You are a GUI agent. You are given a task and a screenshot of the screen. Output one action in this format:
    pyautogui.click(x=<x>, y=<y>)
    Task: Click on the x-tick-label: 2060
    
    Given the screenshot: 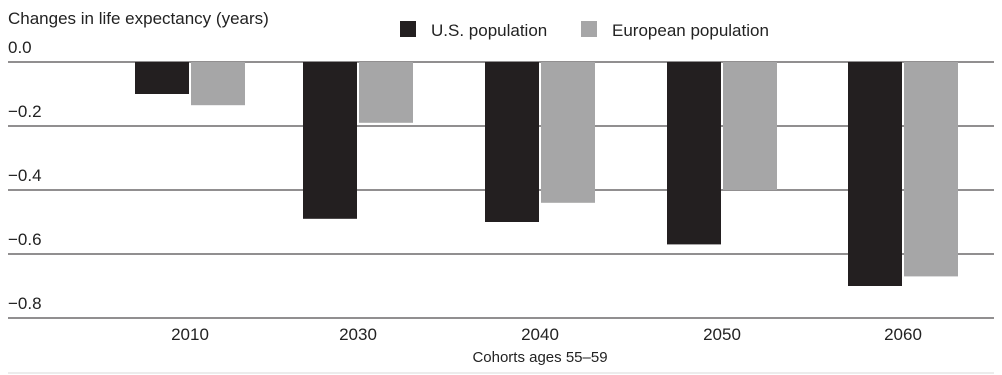 What is the action you would take?
    pyautogui.click(x=903, y=334)
    